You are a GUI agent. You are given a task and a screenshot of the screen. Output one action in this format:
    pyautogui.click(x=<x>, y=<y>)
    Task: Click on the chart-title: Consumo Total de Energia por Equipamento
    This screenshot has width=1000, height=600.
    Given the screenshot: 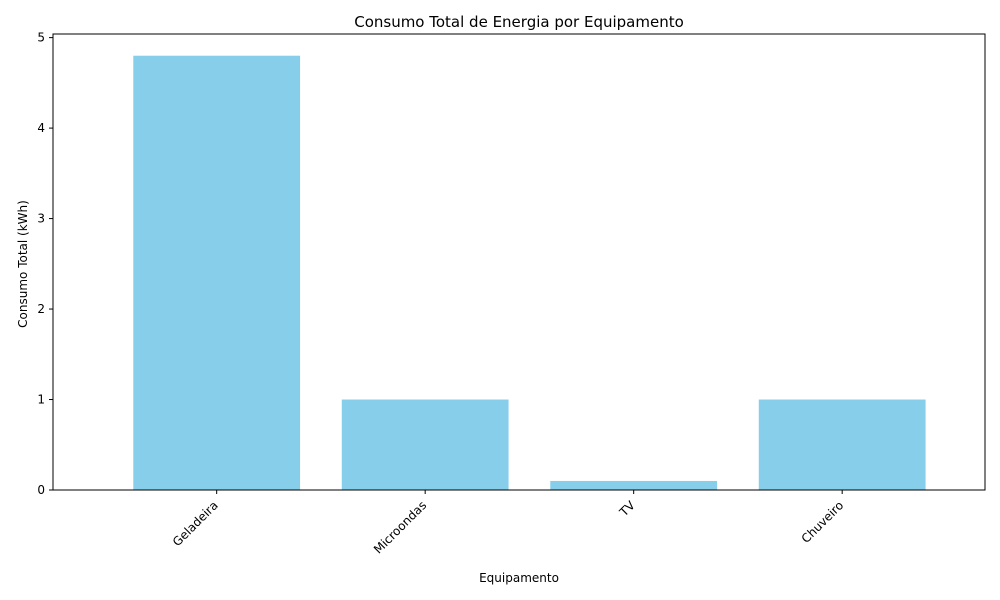 What is the action you would take?
    pyautogui.click(x=519, y=22)
    